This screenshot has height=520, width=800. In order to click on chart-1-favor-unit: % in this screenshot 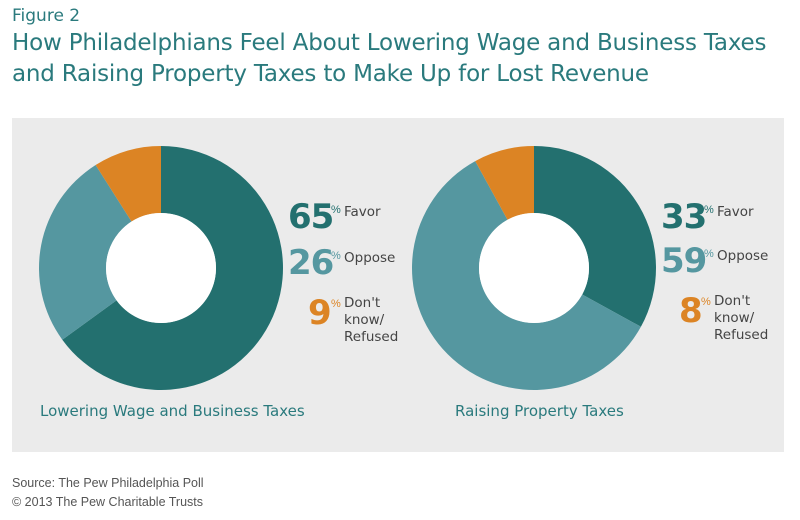, I will do `click(336, 210)`.